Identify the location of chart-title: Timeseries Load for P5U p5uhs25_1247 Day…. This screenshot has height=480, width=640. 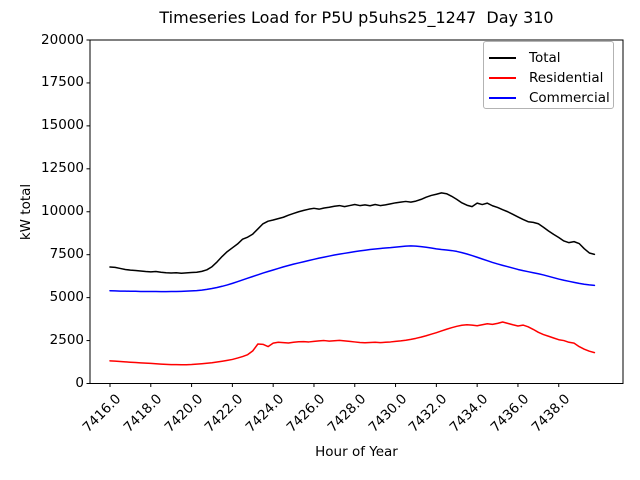
(356, 17).